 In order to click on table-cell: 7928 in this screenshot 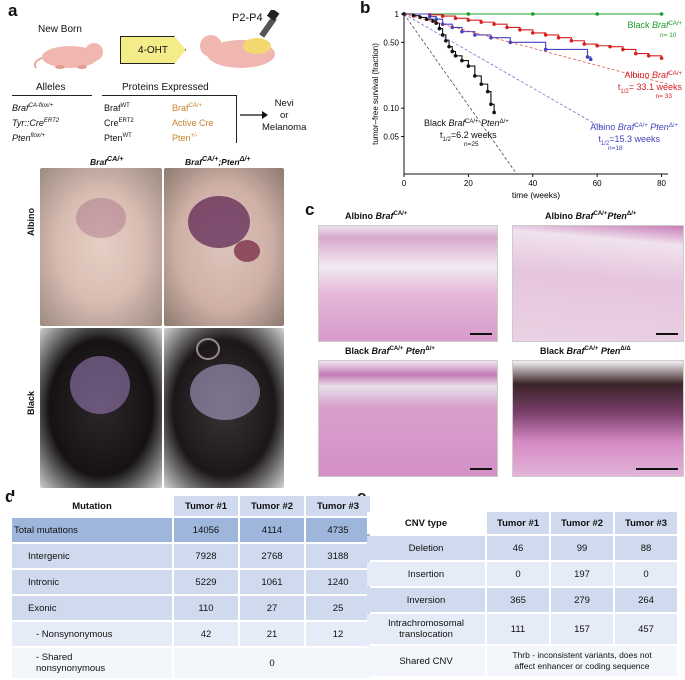, I will do `click(206, 556)`.